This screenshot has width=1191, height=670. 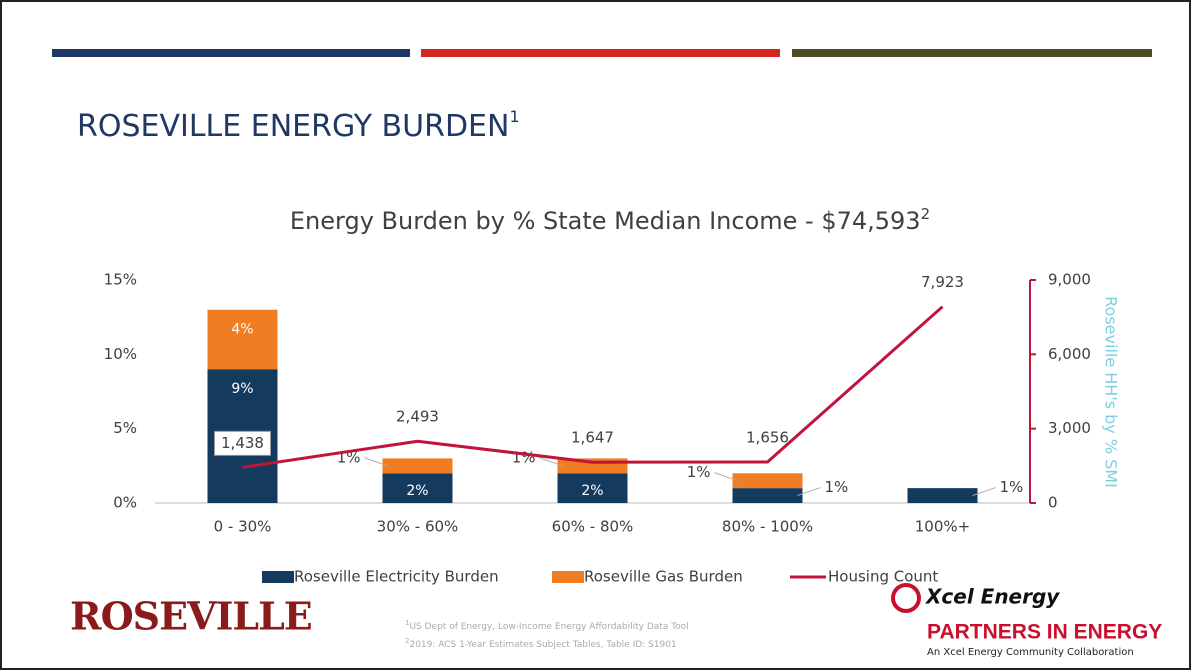 I want to click on data-label: 4%, so click(x=242, y=330).